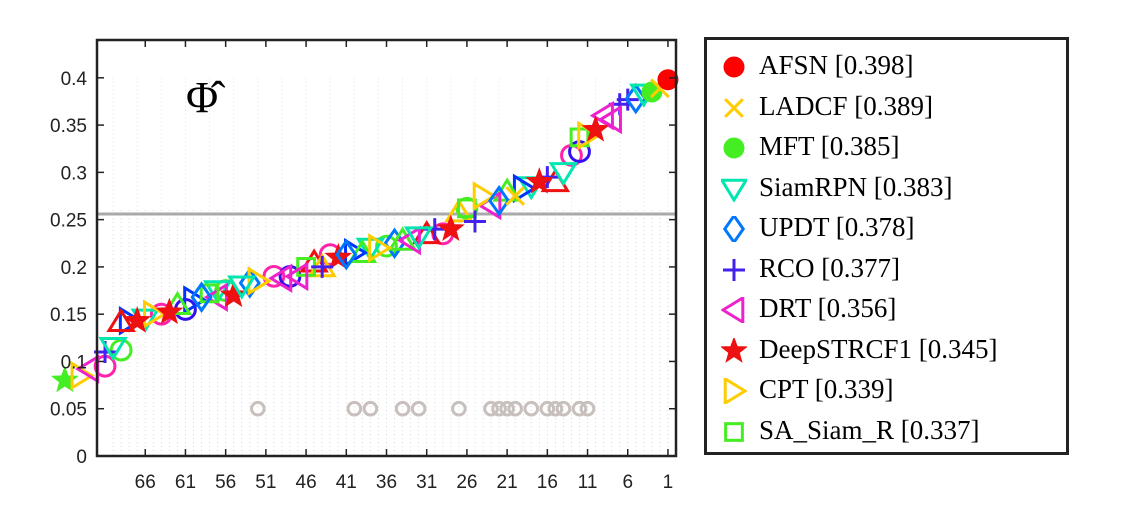  I want to click on legend-item: UPDT [0.378], so click(886, 229).